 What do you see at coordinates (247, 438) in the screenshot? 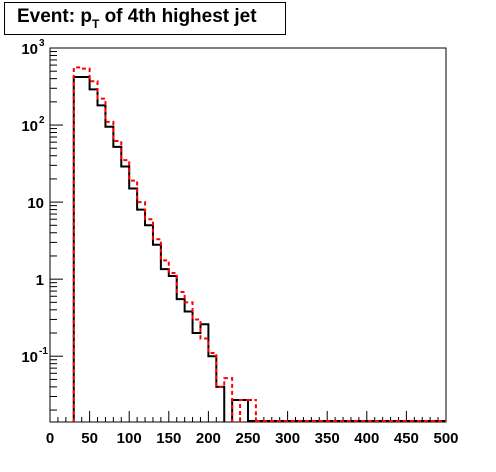
I see `x-tick-label: 250` at bounding box center [247, 438].